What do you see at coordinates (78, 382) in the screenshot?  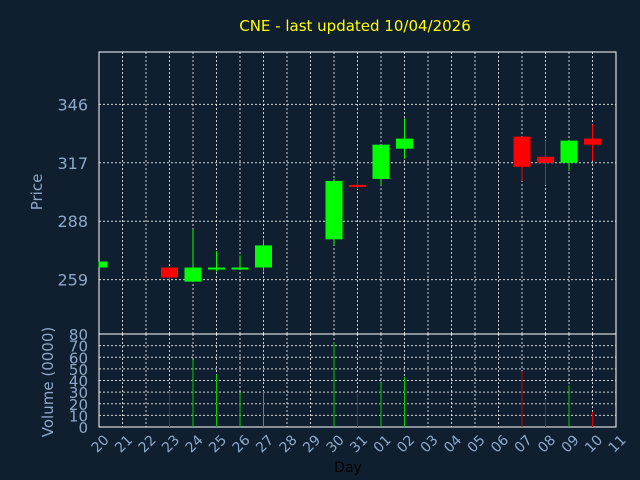 I see `volume-y-tick-label: 40` at bounding box center [78, 382].